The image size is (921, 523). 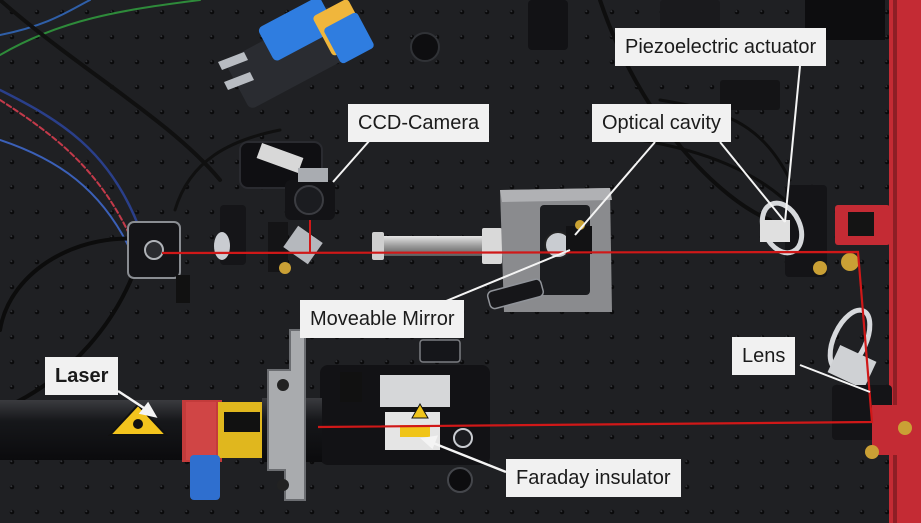 I want to click on top-mounts, so click(x=706, y=25).